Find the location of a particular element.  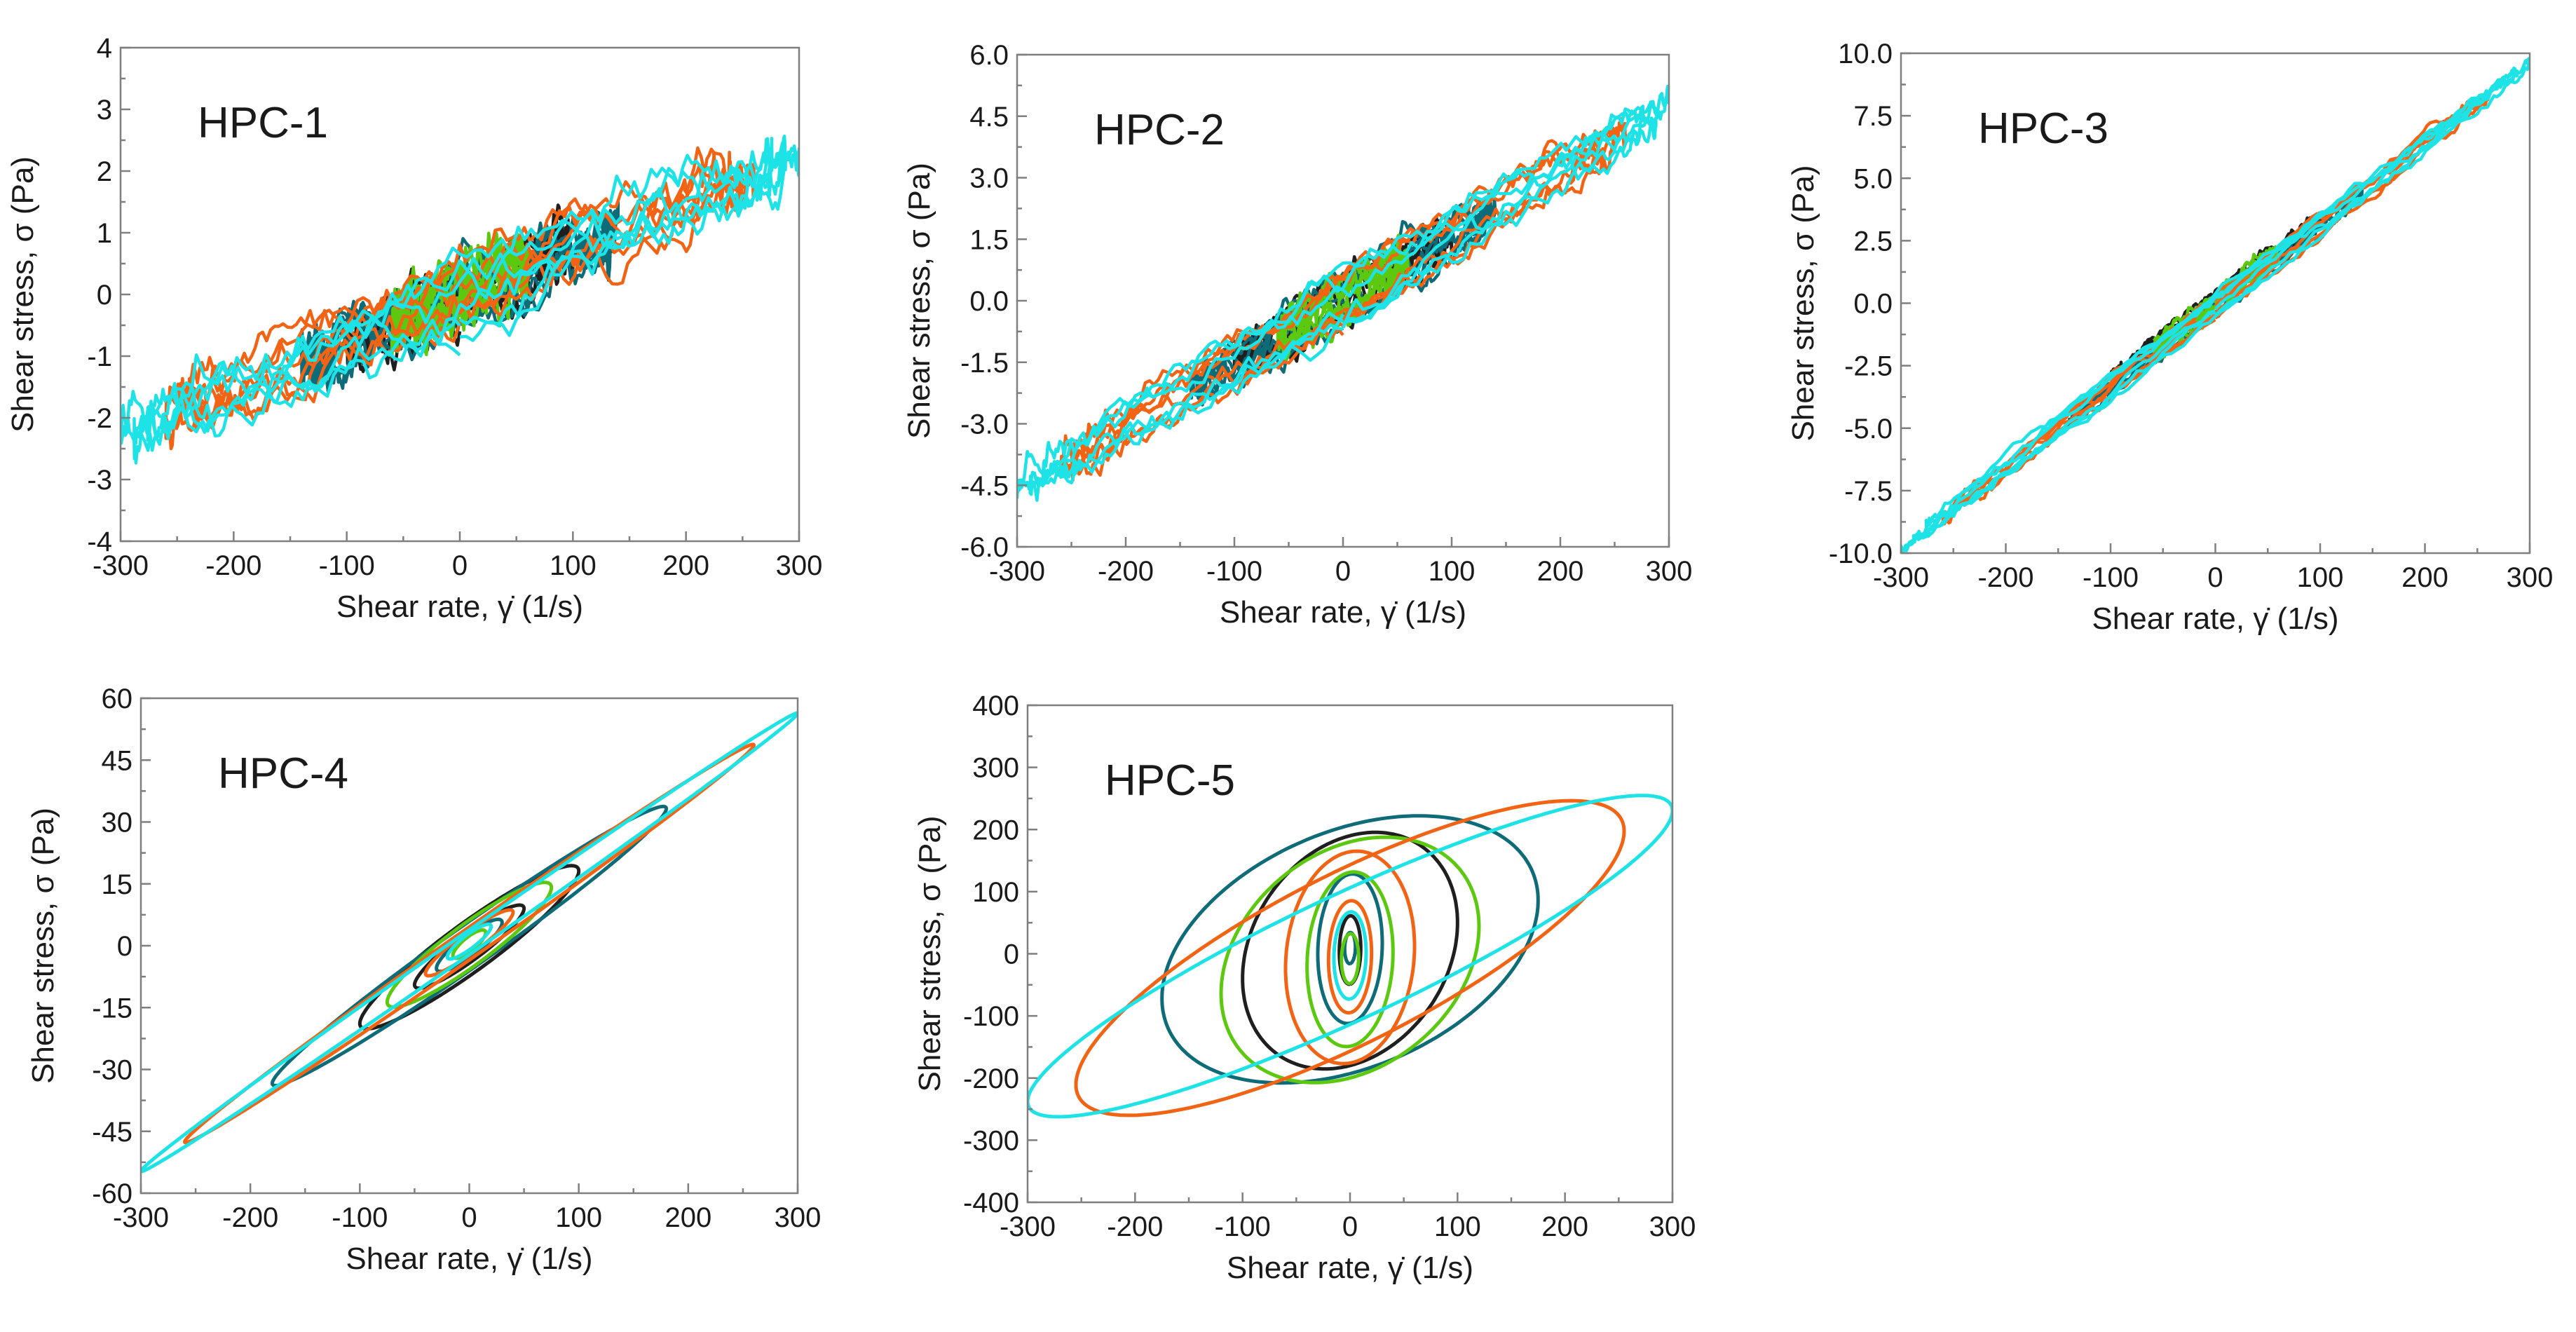

y-tick-label: -100 is located at coordinates (991, 1016).